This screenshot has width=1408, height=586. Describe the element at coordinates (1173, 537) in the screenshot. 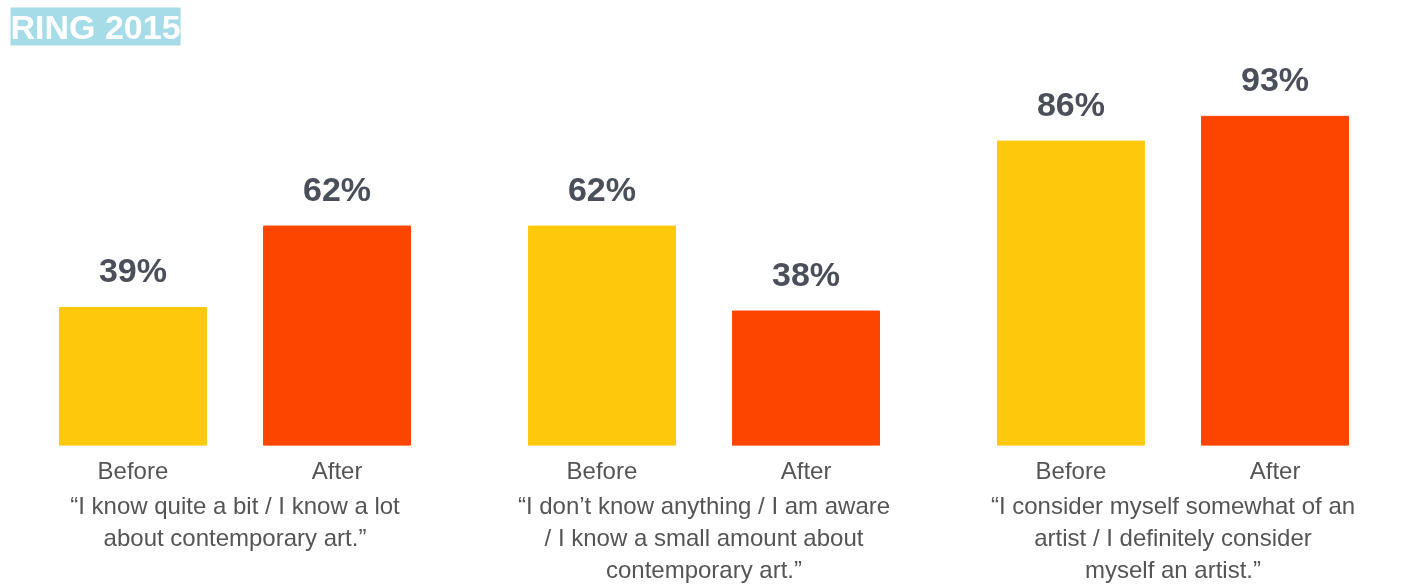

I see `x-axis-title: “I consider myself somewhat of an artist / I definitely consider myself an artist.”` at that location.